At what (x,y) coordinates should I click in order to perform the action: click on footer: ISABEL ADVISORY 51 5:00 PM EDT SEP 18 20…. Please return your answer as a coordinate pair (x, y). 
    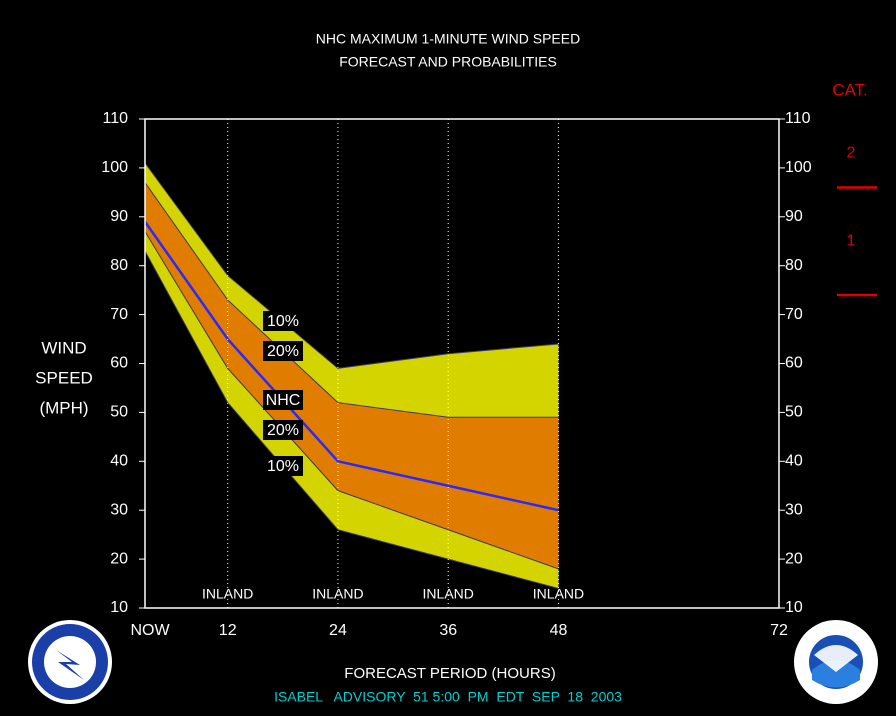
    Looking at the image, I should click on (448, 697).